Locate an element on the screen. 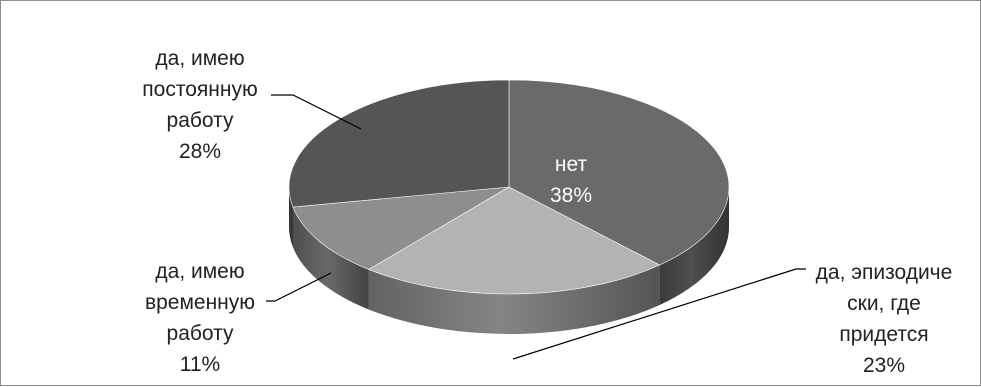 This screenshot has width=981, height=387. slice-label-3-line-2: работу is located at coordinates (200, 120).